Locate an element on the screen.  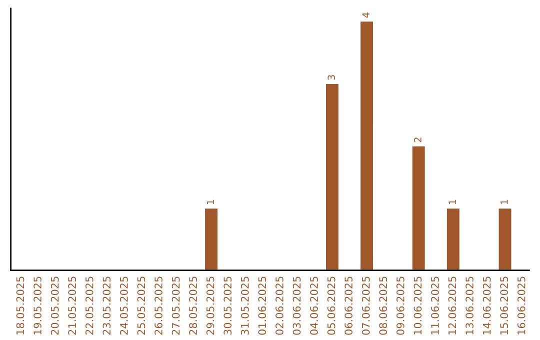
x-tick-label: 01.06.2025 is located at coordinates (262, 305).